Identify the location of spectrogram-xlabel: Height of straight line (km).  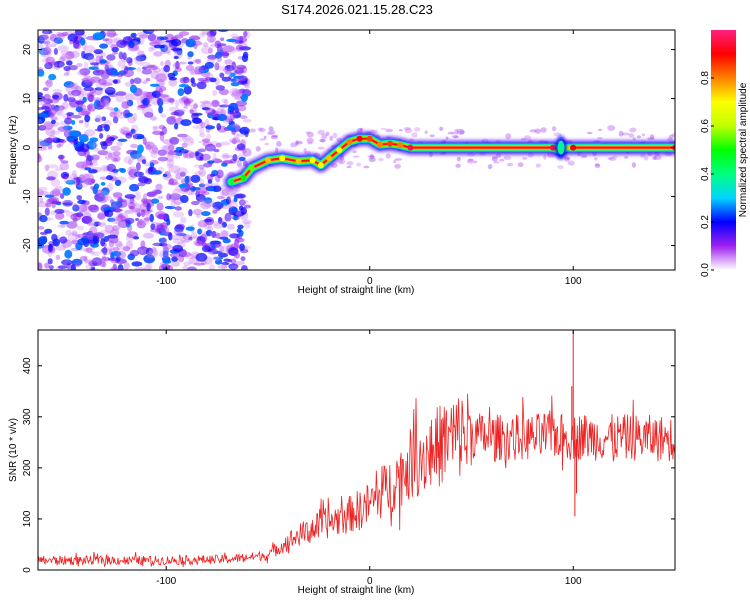
(356, 290).